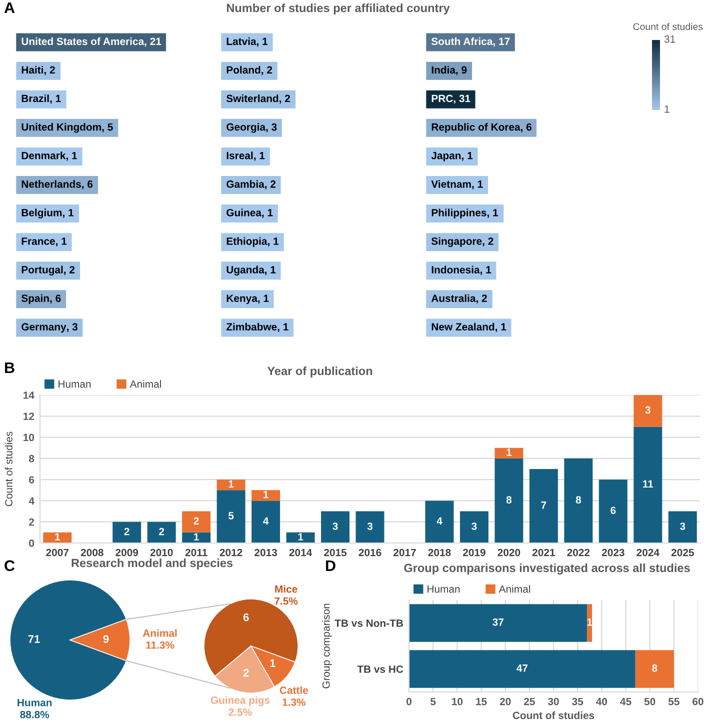 The image size is (708, 724). I want to click on category-label: France, so click(38, 241).